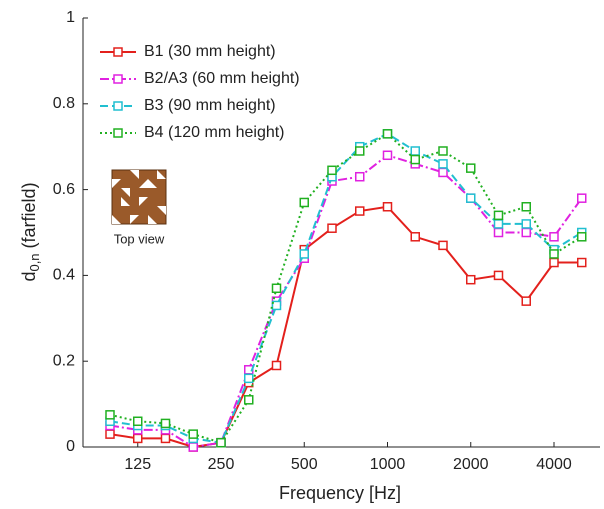 This screenshot has width=604, height=509. What do you see at coordinates (554, 464) in the screenshot?
I see `x-tick-label: 4000` at bounding box center [554, 464].